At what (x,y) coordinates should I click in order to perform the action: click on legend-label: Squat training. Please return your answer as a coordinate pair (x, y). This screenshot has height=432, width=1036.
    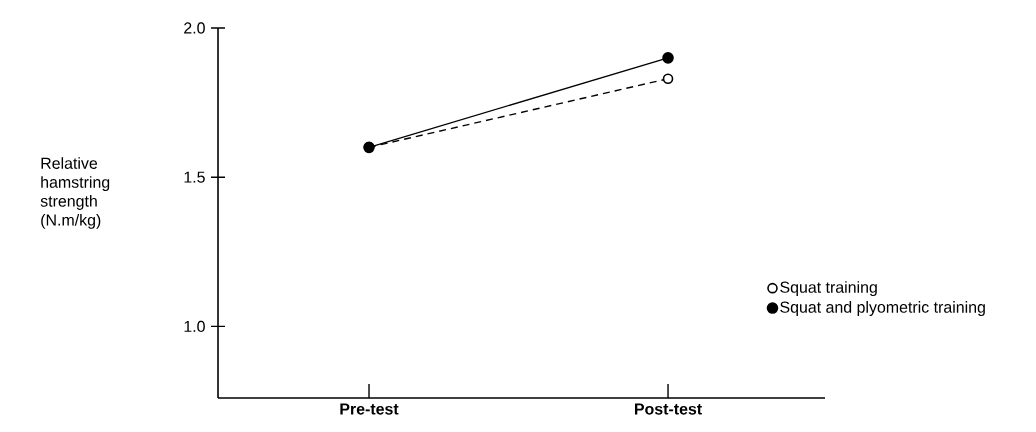
    Looking at the image, I should click on (828, 289).